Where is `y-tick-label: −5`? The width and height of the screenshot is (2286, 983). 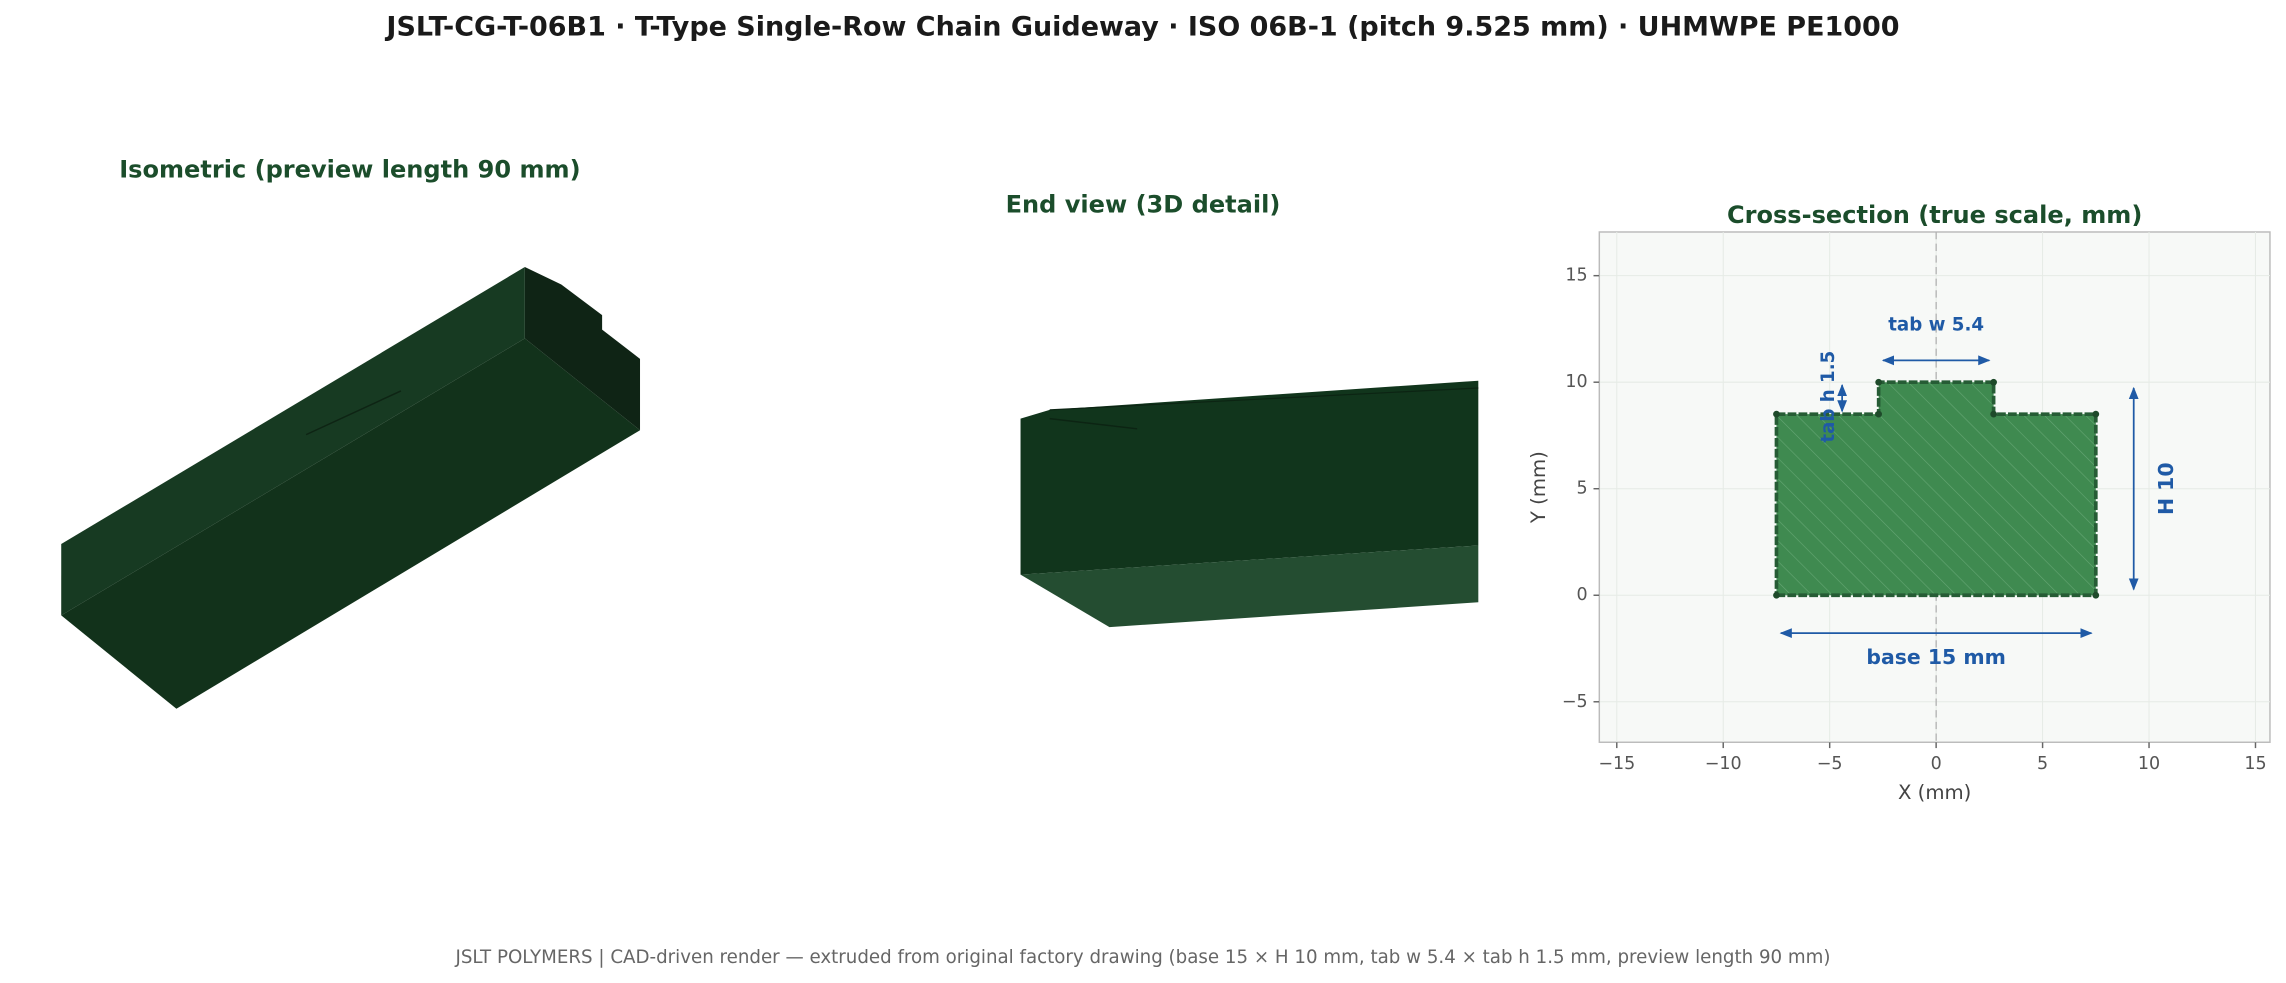
y-tick-label: −5 is located at coordinates (1575, 702).